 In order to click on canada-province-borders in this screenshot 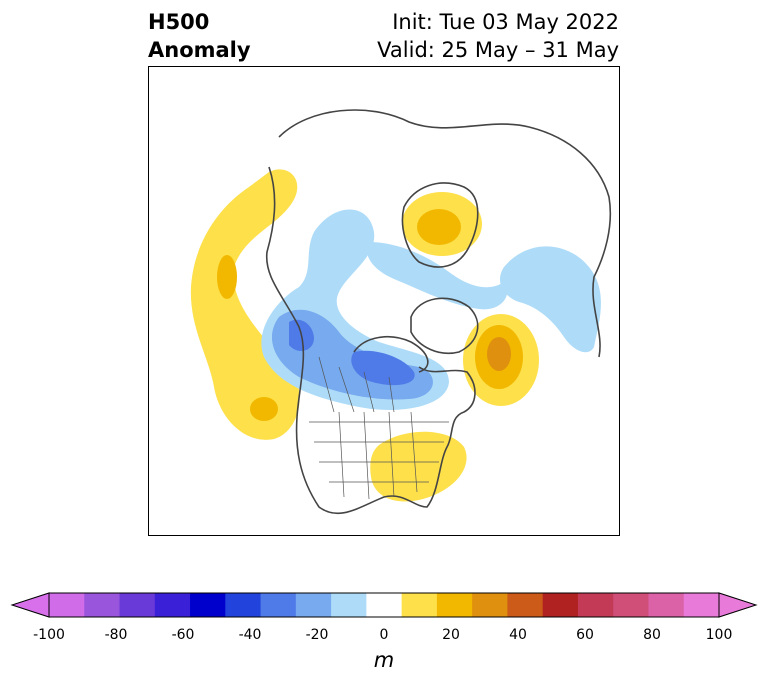, I will do `click(356, 384)`.